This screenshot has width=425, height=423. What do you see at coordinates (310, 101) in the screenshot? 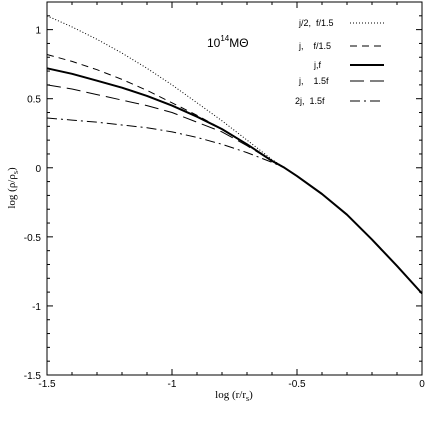
I see `legend-label: 2j, 1.5f` at bounding box center [310, 101].